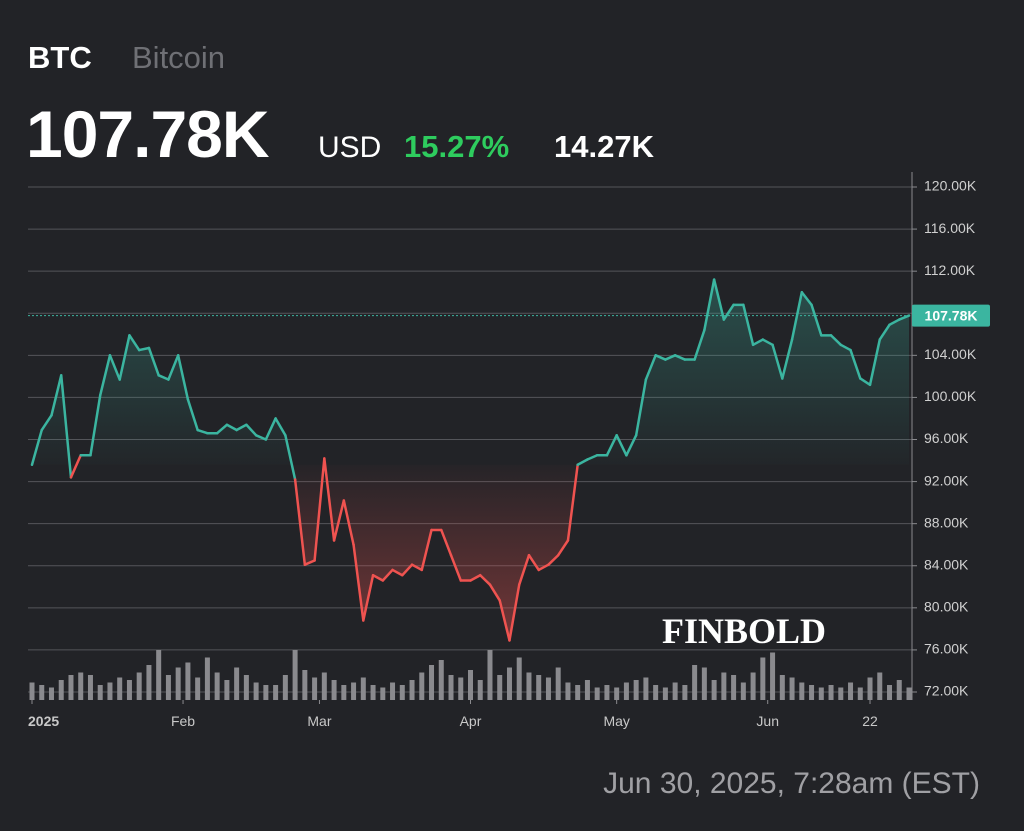 The height and width of the screenshot is (831, 1024). What do you see at coordinates (946, 649) in the screenshot?
I see `y-tick-label: 76.00K` at bounding box center [946, 649].